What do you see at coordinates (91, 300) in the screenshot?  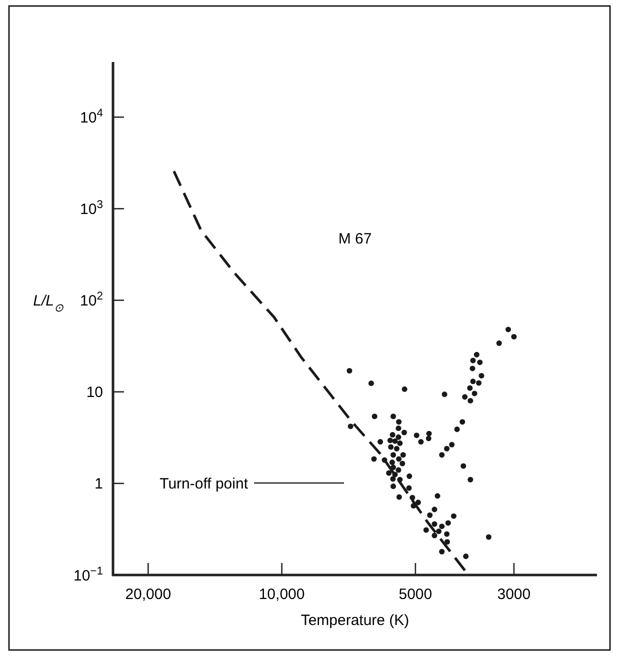 I see `y-tick-label: 10$^{2}$` at bounding box center [91, 300].